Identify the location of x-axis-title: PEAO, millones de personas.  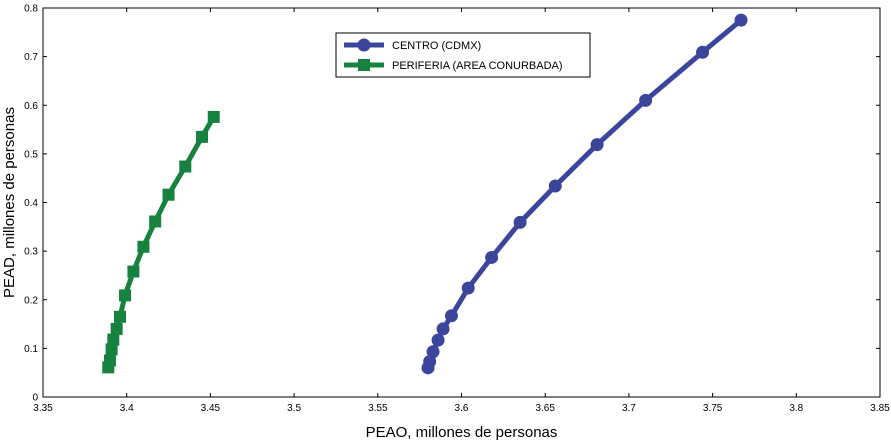
(462, 432).